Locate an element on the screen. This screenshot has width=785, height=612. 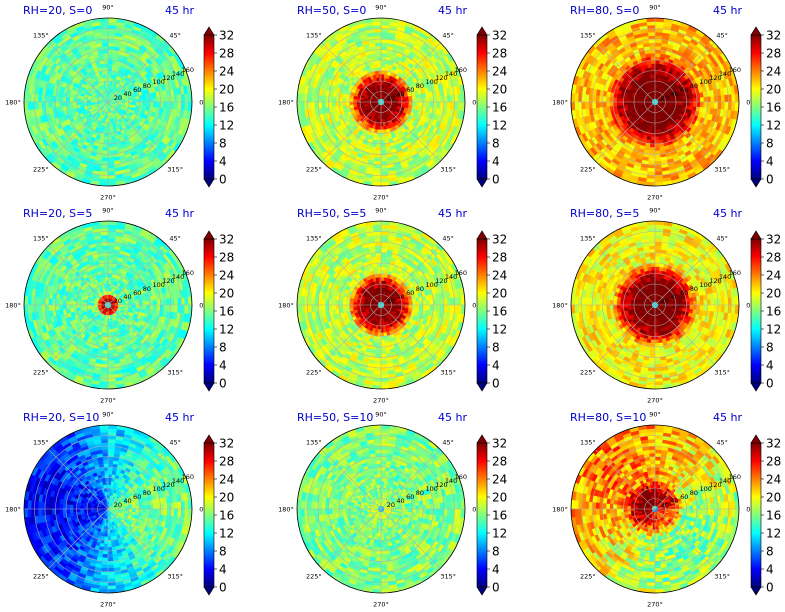
angular-gridline is located at coordinates (351, 72).